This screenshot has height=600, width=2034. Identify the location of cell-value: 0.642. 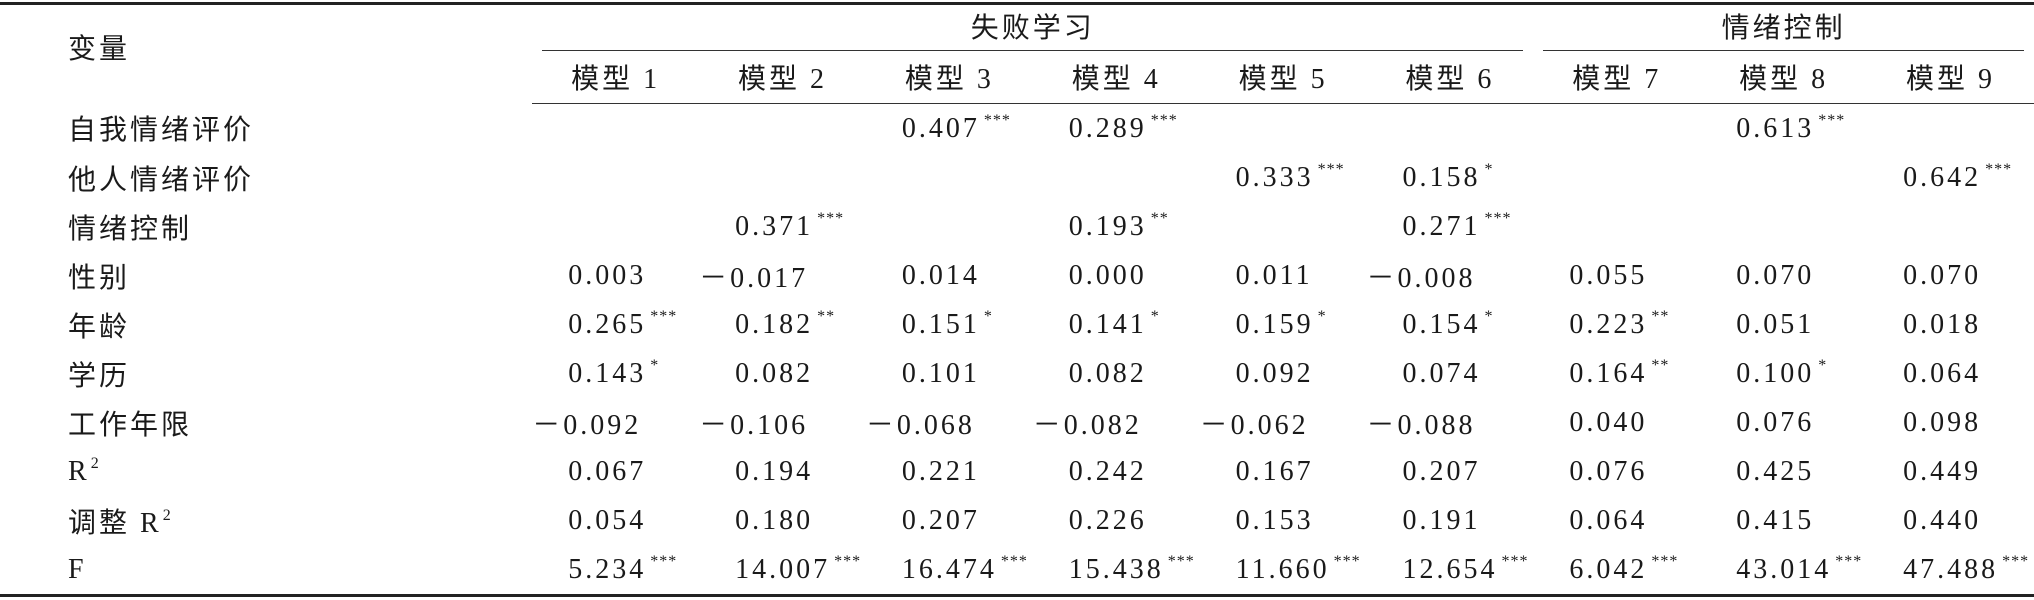
(1942, 177).